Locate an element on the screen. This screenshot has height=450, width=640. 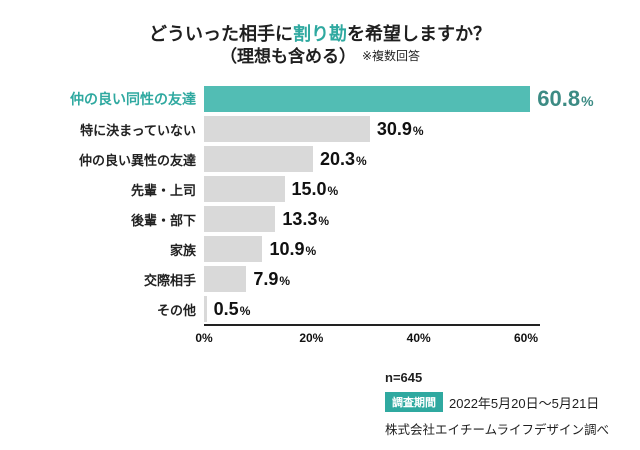
chart-row: 仲の良い異性の友達 20.3% is located at coordinates (325, 159).